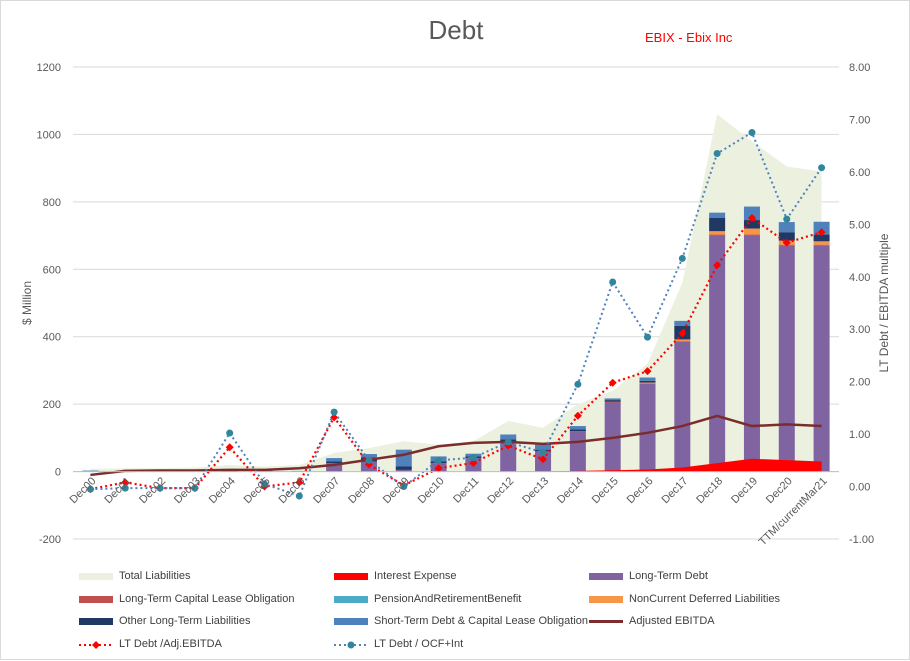 The height and width of the screenshot is (661, 910). Describe the element at coordinates (361, 490) in the screenshot. I see `x-tick-label: Dec08` at that location.